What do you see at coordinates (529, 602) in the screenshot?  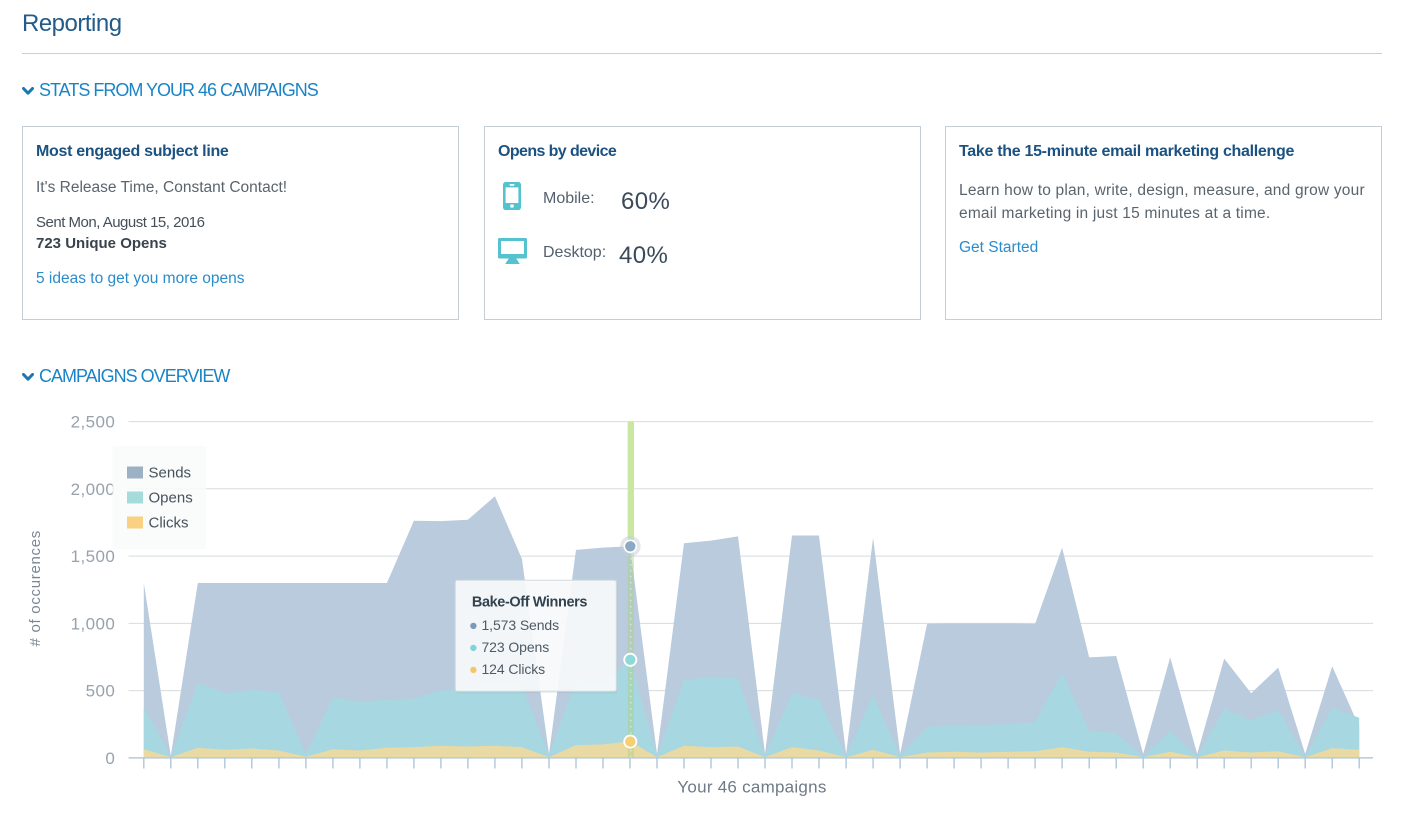 I see `svg-text: Bake-Off Winners` at bounding box center [529, 602].